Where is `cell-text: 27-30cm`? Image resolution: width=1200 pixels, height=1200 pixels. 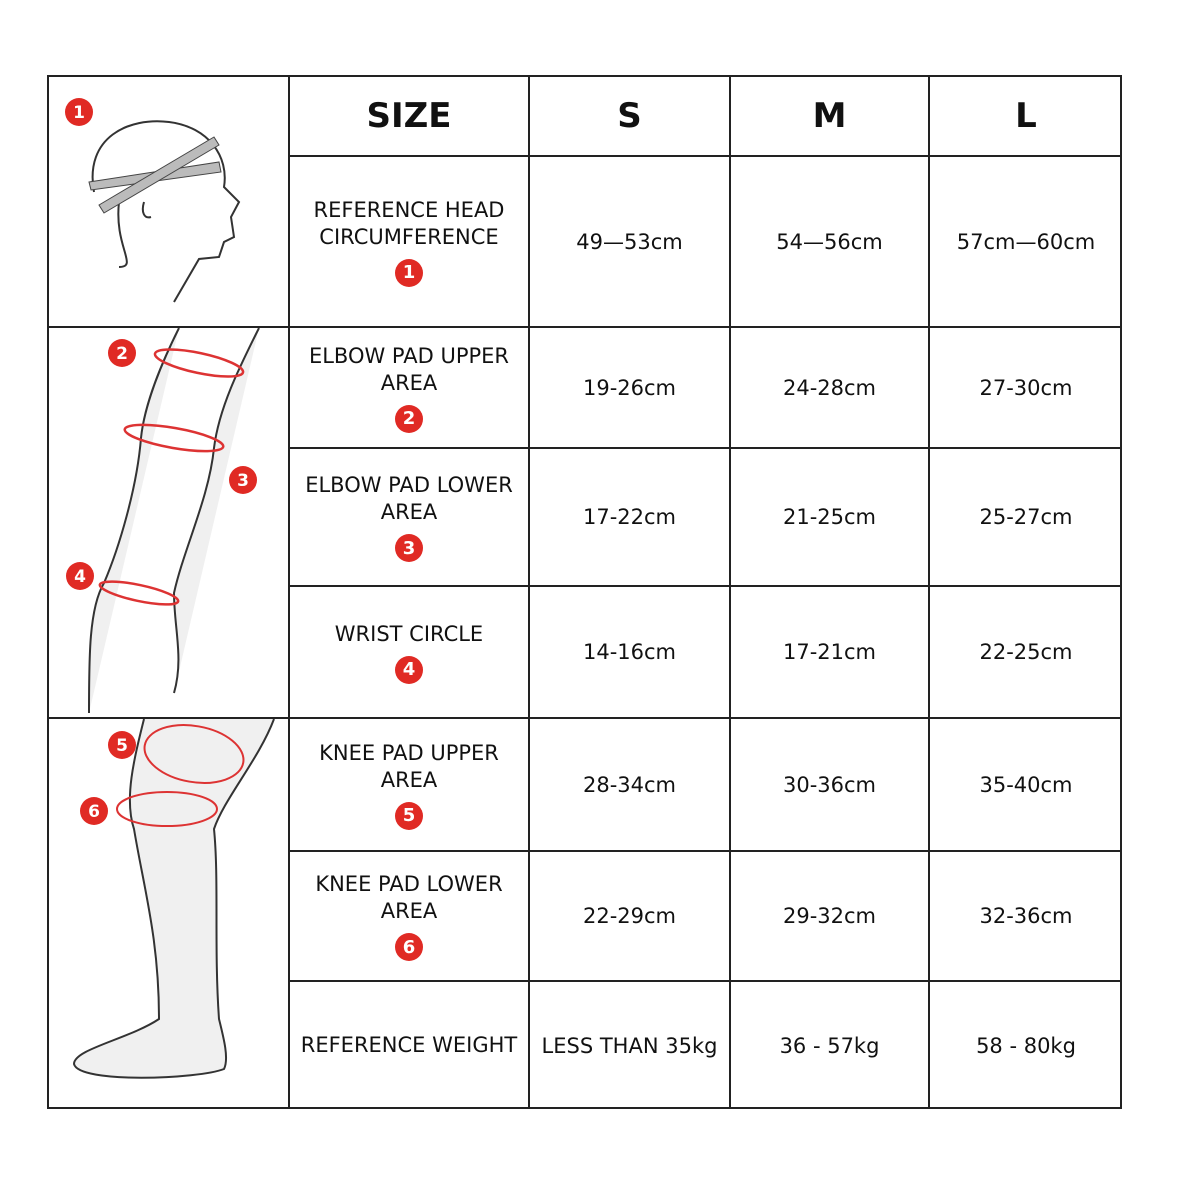 cell-text: 27-30cm is located at coordinates (1026, 387).